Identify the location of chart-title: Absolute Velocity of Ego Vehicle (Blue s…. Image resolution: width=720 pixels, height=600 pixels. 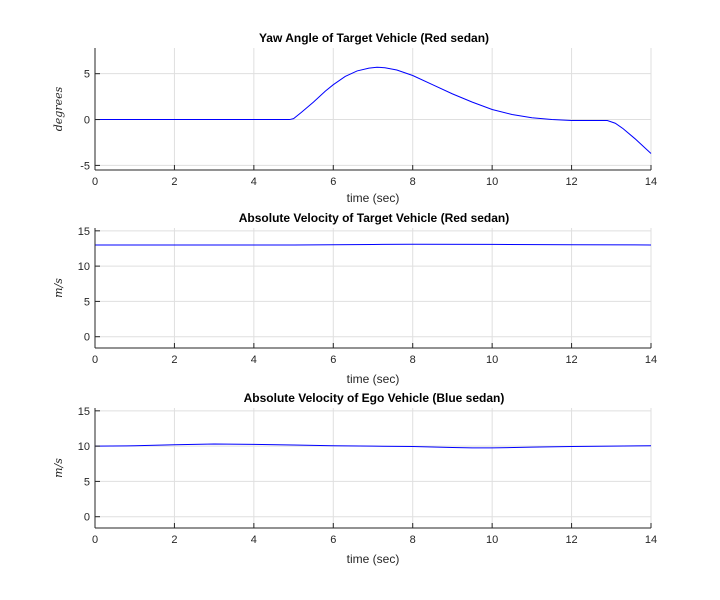
(374, 398).